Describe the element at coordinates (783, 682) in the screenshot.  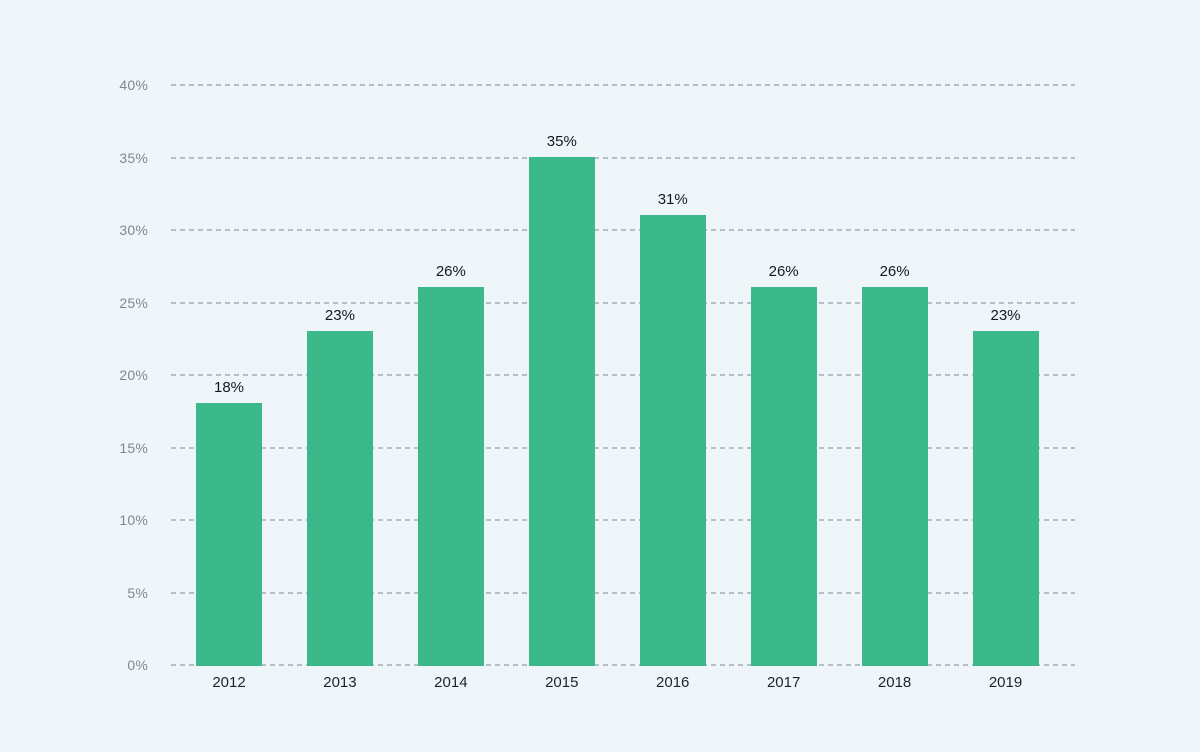
I see `x-axis-category-label: 2017` at that location.